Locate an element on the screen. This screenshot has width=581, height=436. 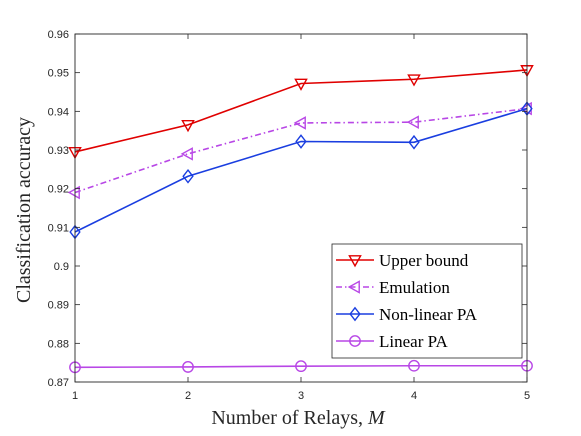
legend-label: Linear PA is located at coordinates (414, 341).